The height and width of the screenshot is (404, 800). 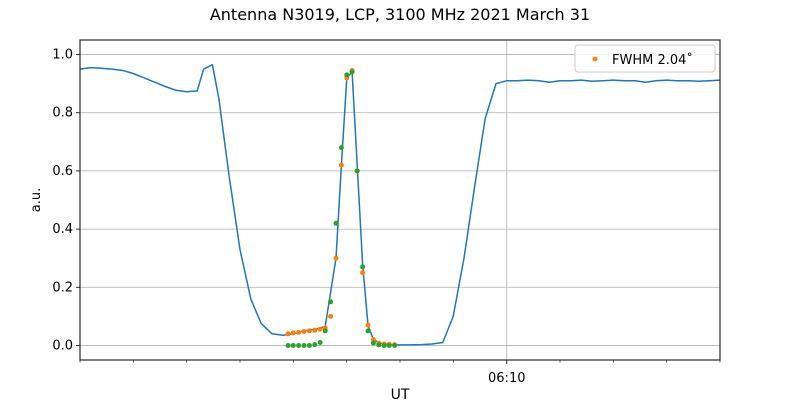 What do you see at coordinates (62, 345) in the screenshot?
I see `y-tick-label: 0.0` at bounding box center [62, 345].